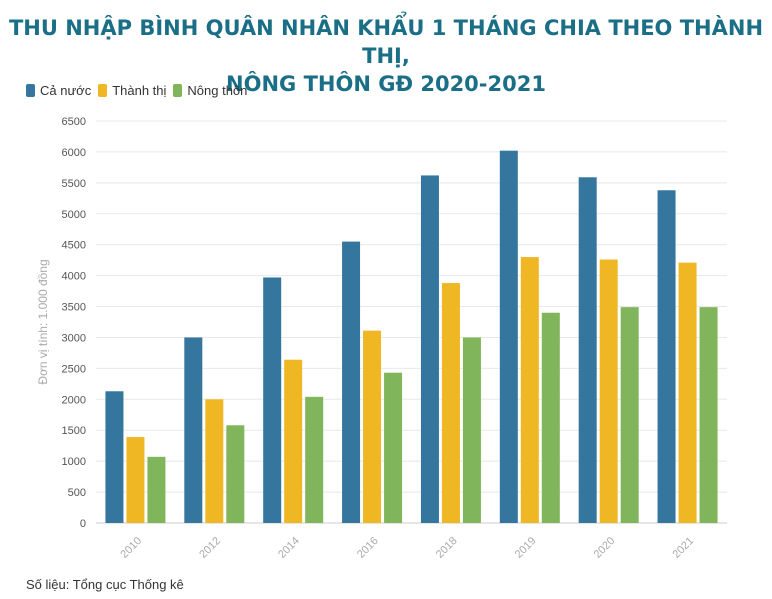 The image size is (772, 599). I want to click on y-tick-label: 6500, so click(74, 122).